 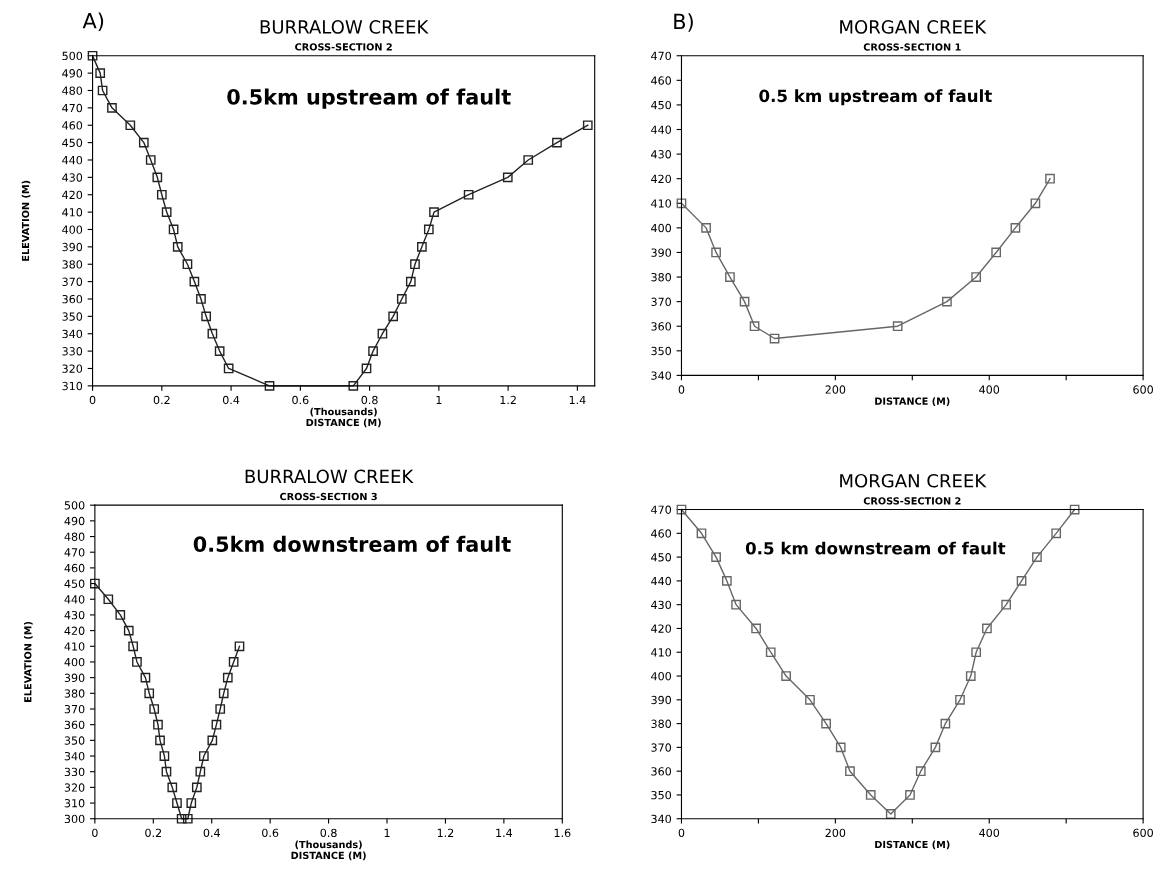 I want to click on chart-title: MORGAN CREEK, so click(x=913, y=480).